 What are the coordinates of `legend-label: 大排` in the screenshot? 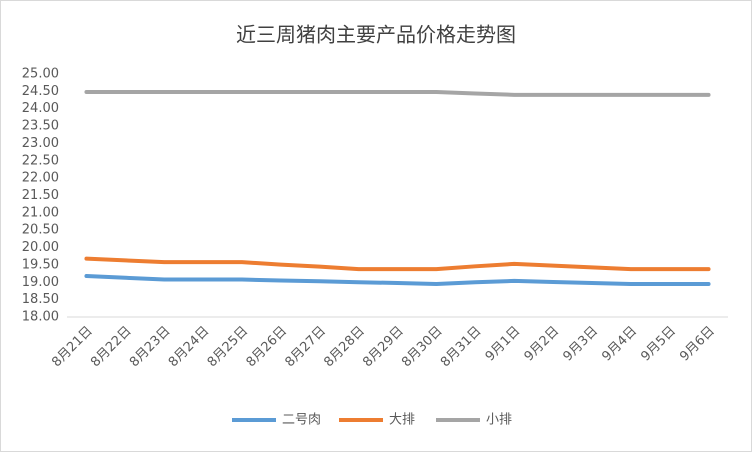 It's located at (402, 420).